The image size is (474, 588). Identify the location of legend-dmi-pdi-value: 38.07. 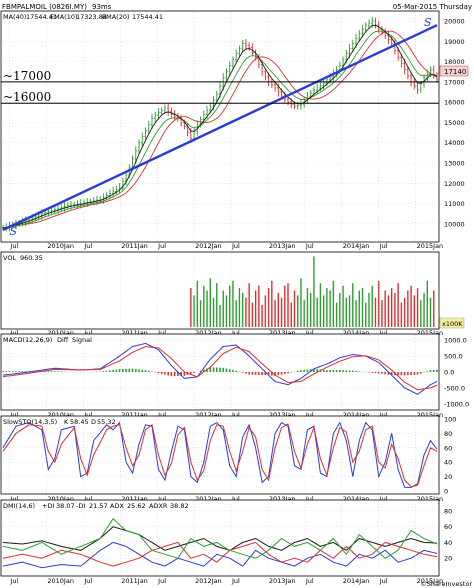
(65, 506).